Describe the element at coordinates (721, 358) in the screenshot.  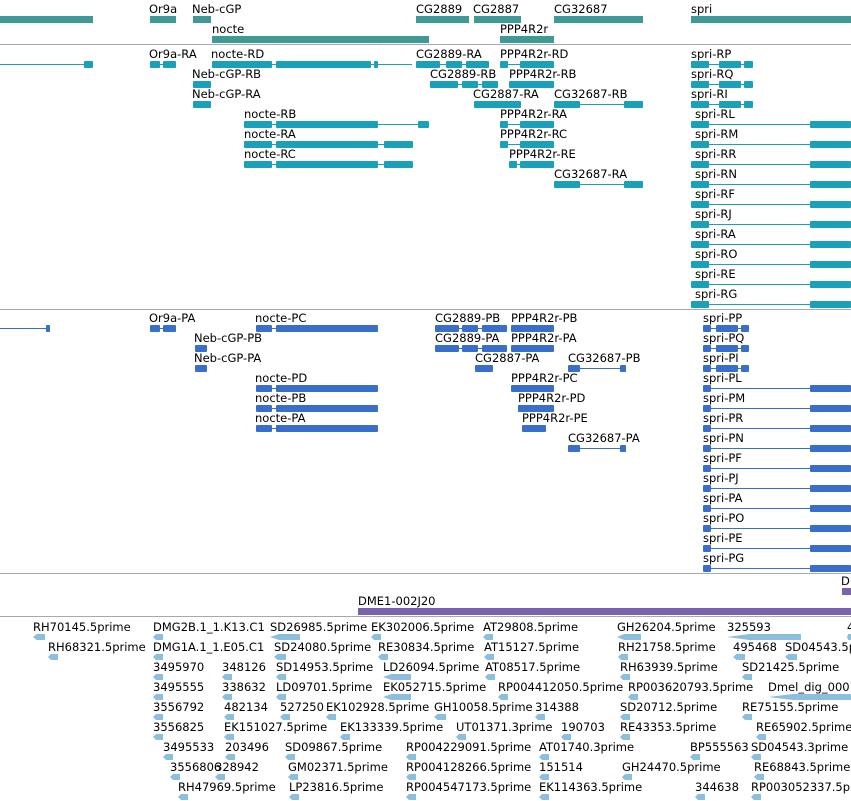
I see `protein-label: spri-PI` at that location.